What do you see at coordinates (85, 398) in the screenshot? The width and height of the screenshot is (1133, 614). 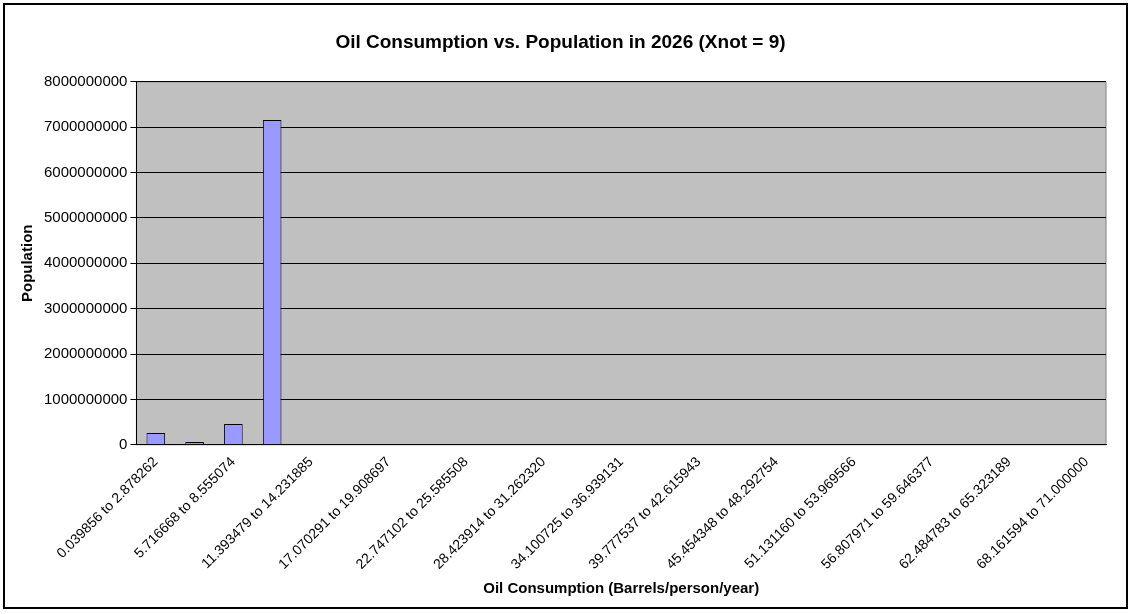 I see `y-tick-label: 1000000000` at bounding box center [85, 398].